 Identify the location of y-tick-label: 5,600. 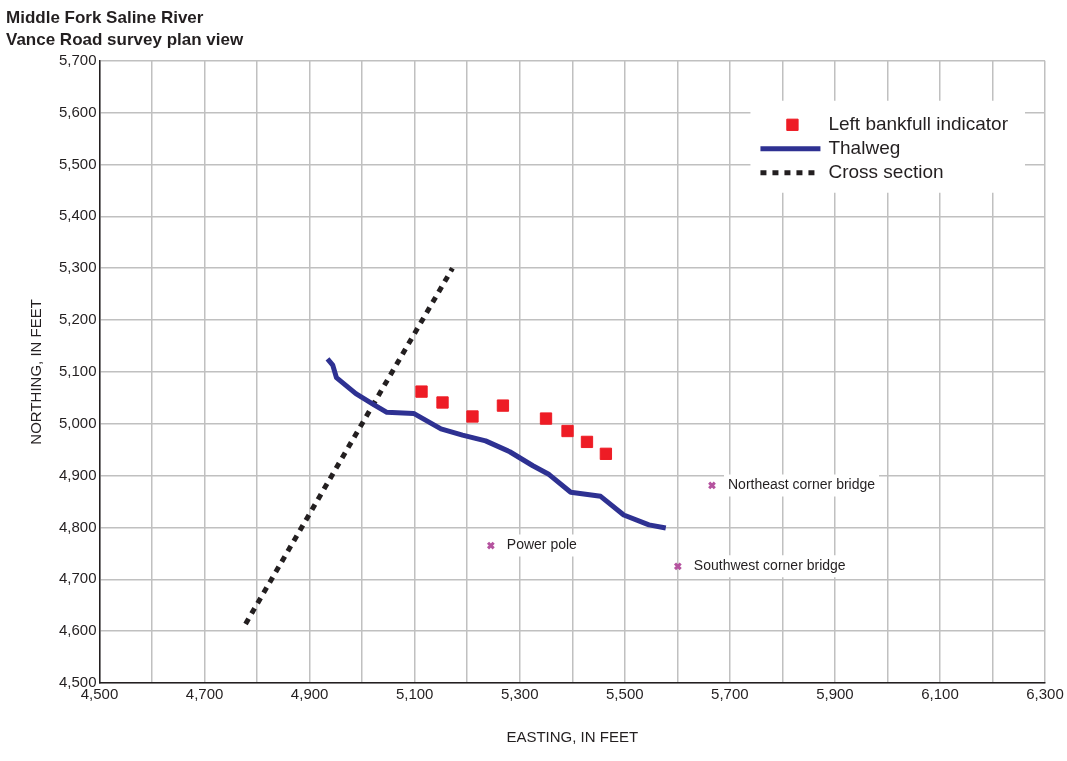
(77, 111).